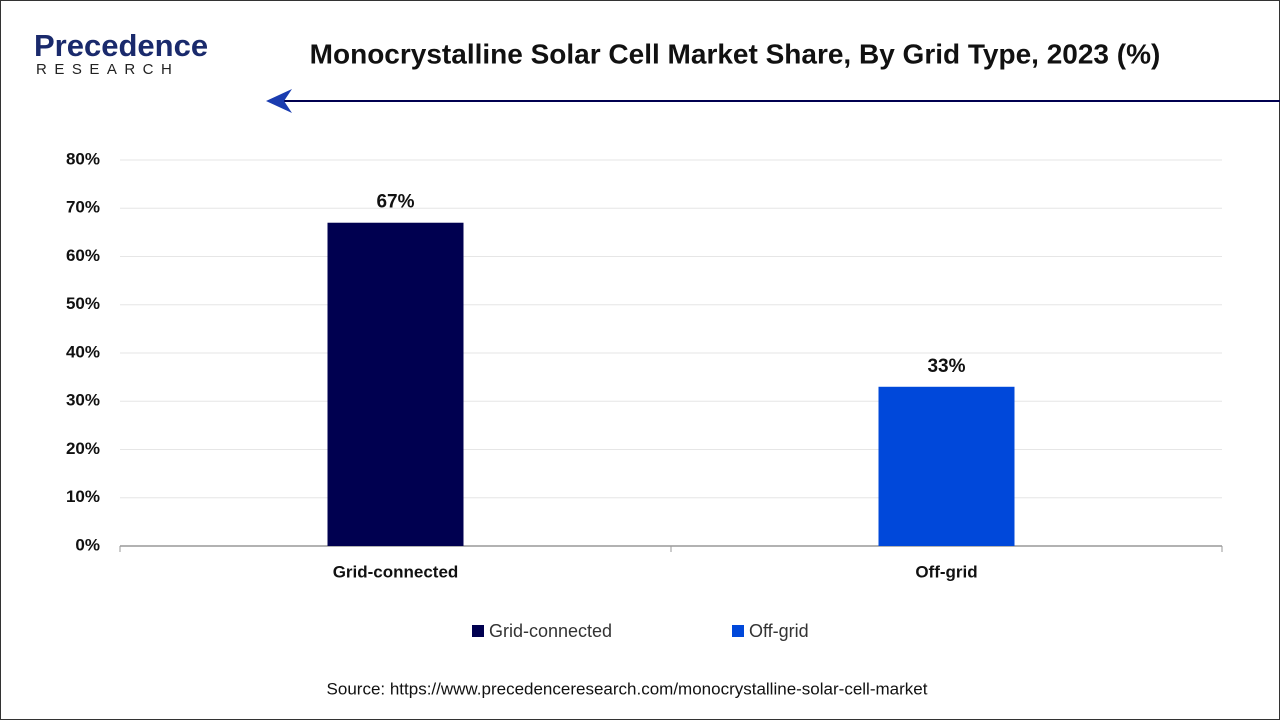 This screenshot has width=1280, height=720. Describe the element at coordinates (83, 496) in the screenshot. I see `y-tick-label: 10%` at that location.